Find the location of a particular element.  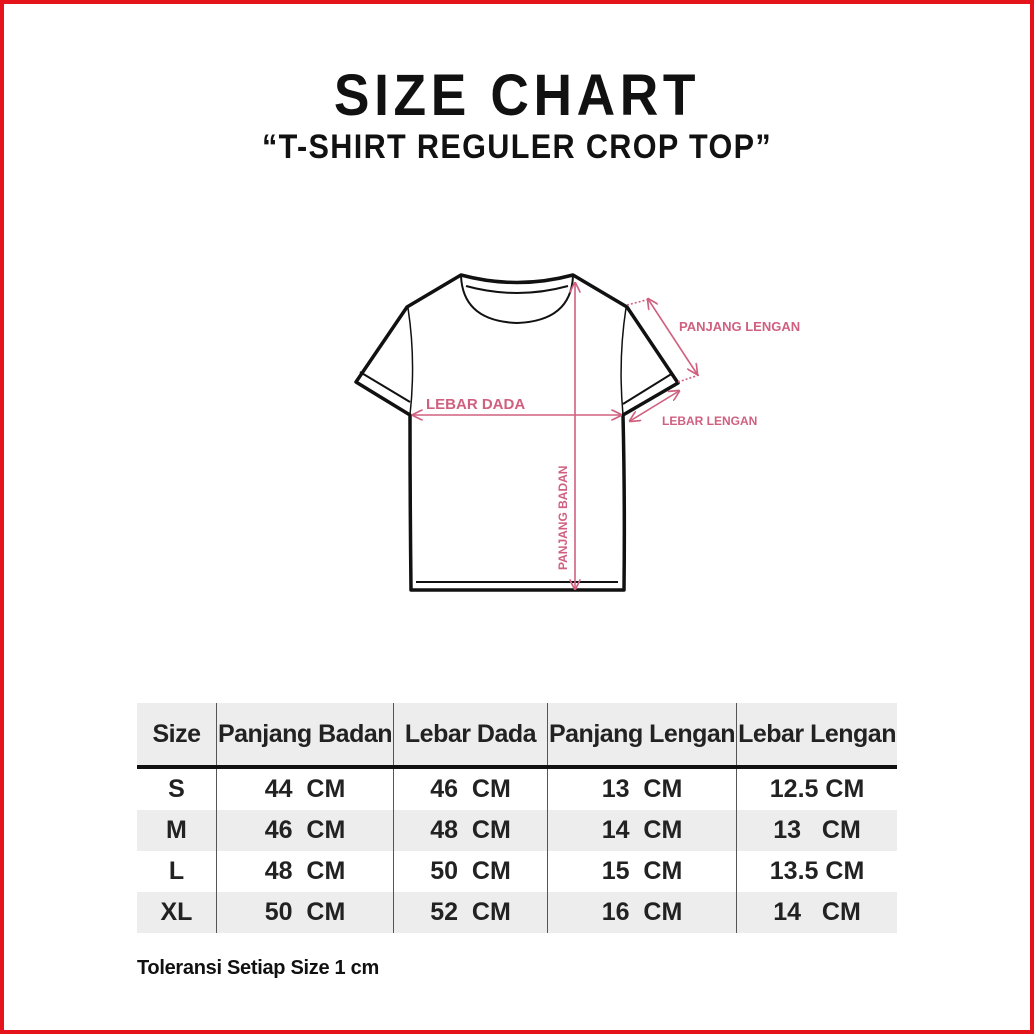

table-row: L 48 CM 50 CM 15 CM 13.5 CM is located at coordinates (517, 871).